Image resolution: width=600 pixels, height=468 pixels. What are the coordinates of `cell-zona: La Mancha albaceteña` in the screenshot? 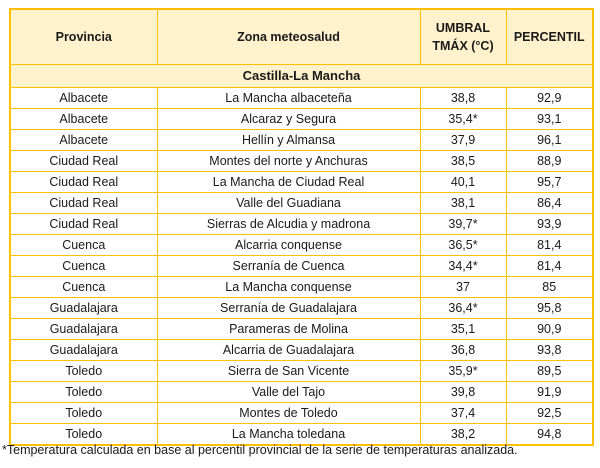 It's located at (288, 98).